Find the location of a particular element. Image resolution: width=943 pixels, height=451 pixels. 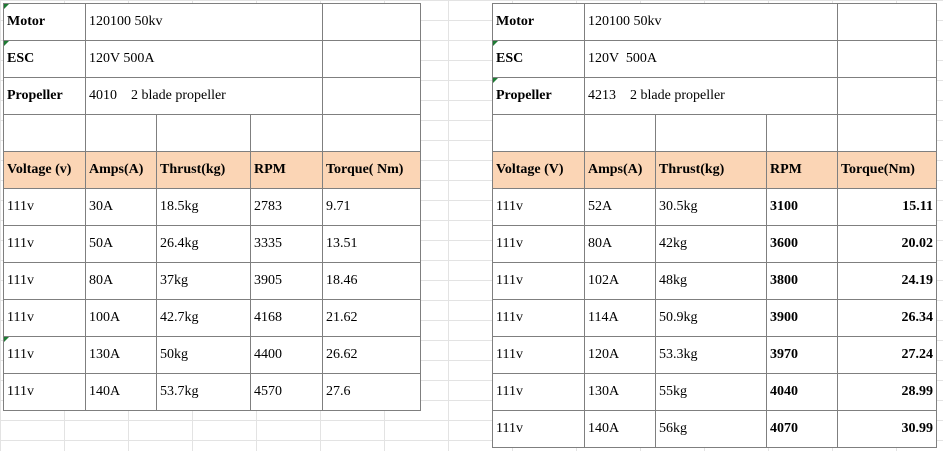

amps-cell: 52A is located at coordinates (620, 207).